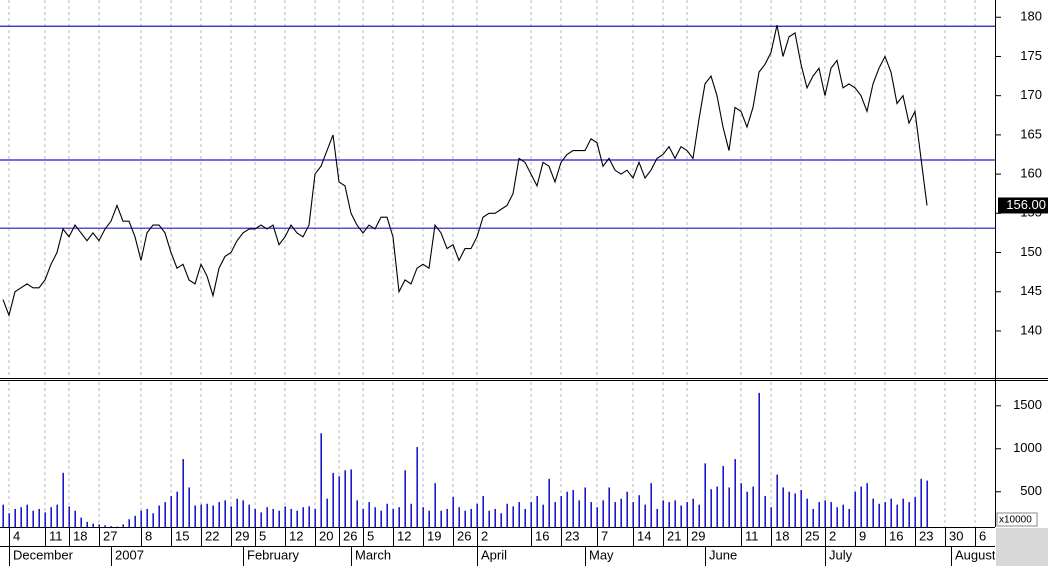  Describe the element at coordinates (212, 535) in the screenshot. I see `x-tick-label: 22` at that location.